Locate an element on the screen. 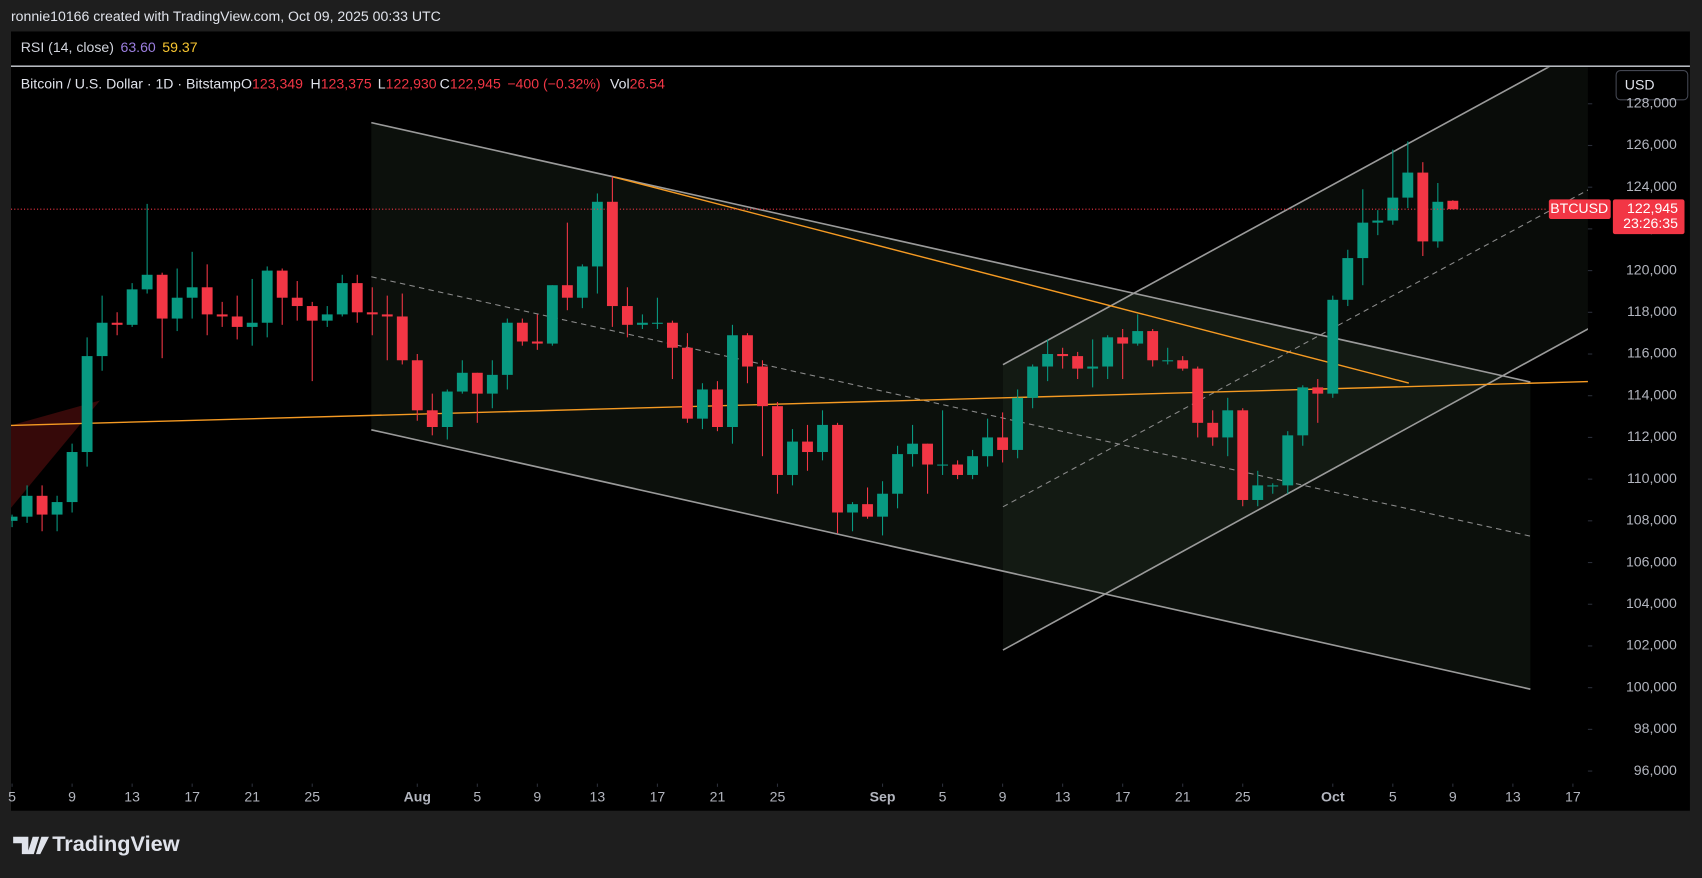  brand-name: TradingView is located at coordinates (115, 843).